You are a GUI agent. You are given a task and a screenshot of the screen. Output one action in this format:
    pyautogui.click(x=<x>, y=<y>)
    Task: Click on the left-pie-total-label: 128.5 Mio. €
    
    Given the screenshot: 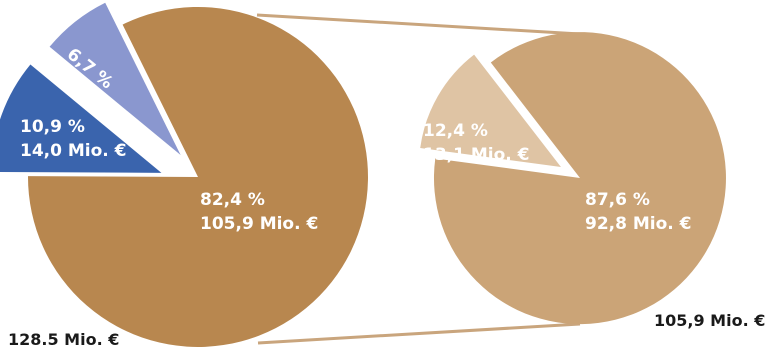 What is the action you would take?
    pyautogui.click(x=63, y=338)
    